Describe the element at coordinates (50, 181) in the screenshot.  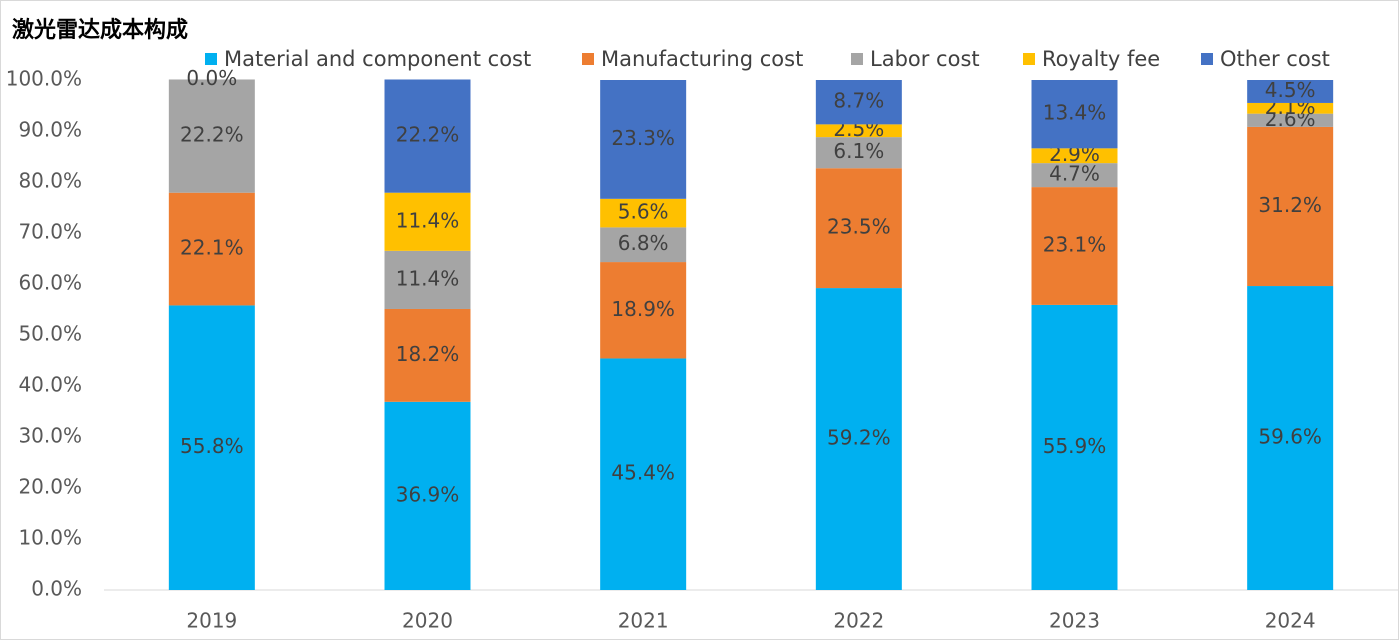
I see `y-tick-label: 80.0%` at that location.